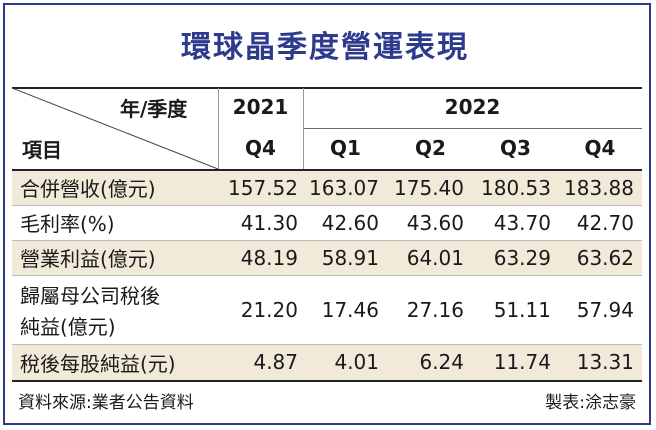 The width and height of the screenshot is (656, 430). What do you see at coordinates (590, 403) in the screenshot?
I see `credit-note: 製表:涂志豪` at bounding box center [590, 403].